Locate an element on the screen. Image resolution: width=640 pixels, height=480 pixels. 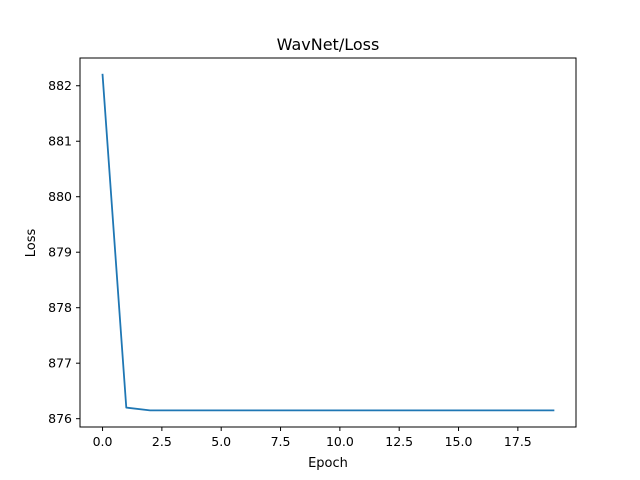
y-tick-label: 880 is located at coordinates (60, 196).